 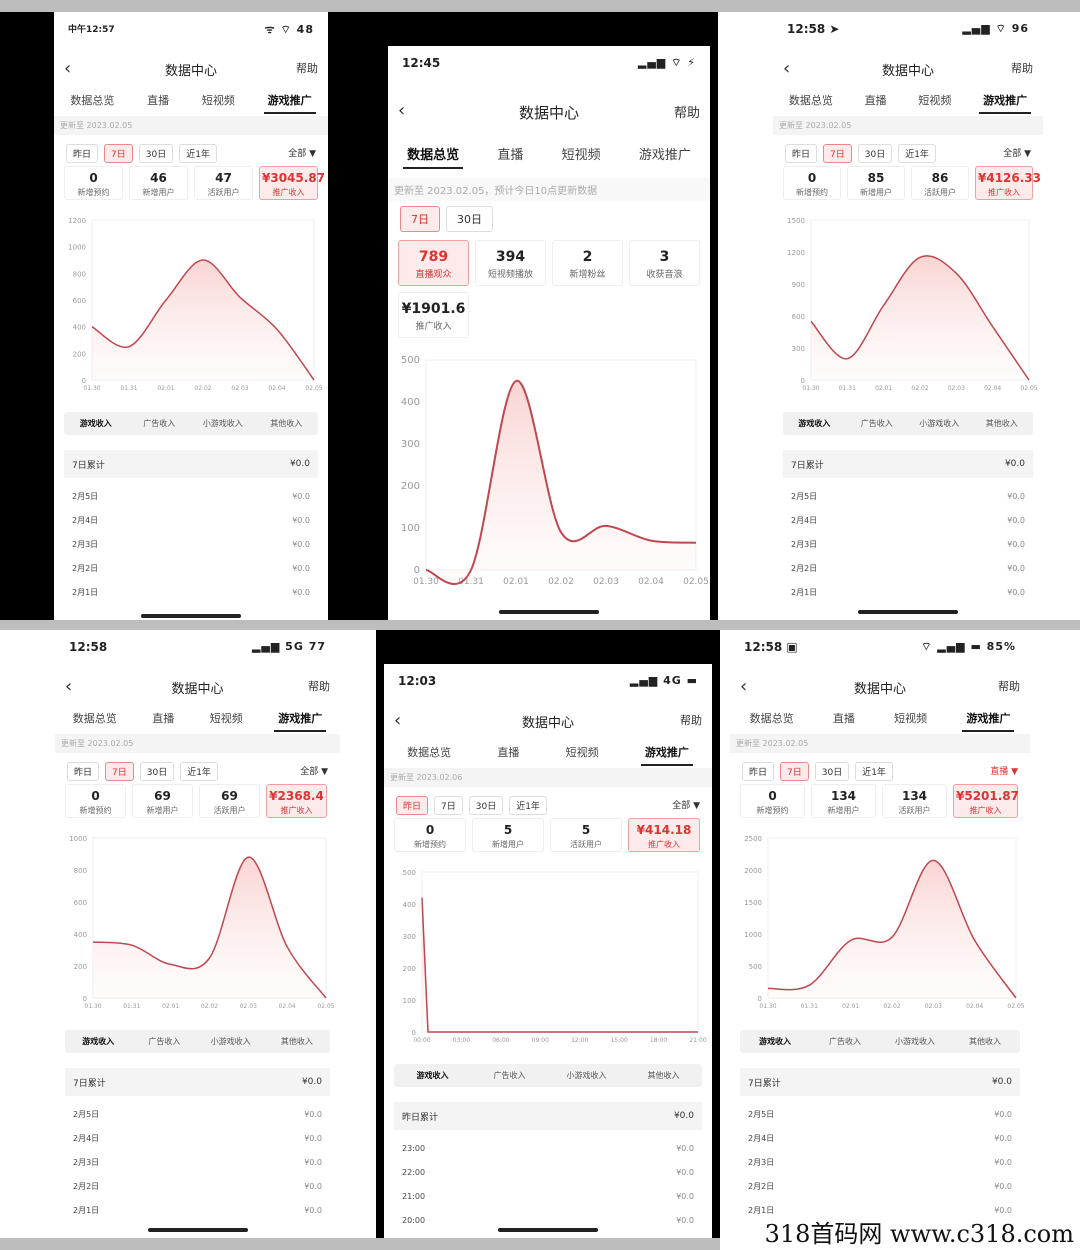 What do you see at coordinates (914, 801) in the screenshot?
I see `metric-card-2: 134 活跃用户` at bounding box center [914, 801].